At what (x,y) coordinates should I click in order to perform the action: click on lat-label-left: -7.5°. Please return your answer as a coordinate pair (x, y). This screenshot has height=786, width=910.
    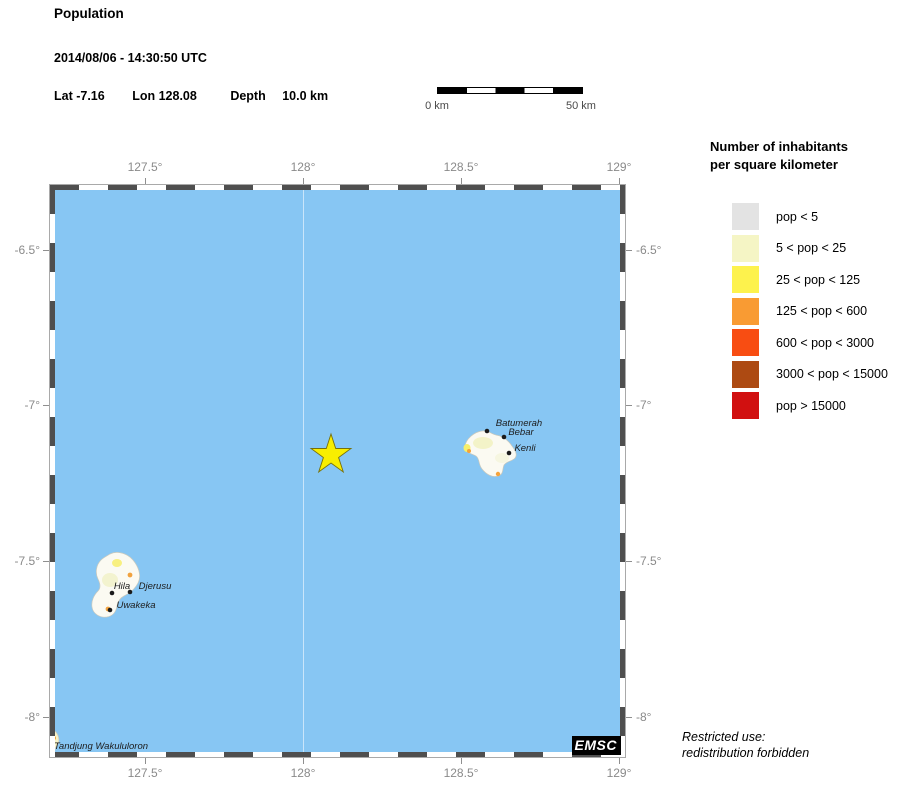
    Looking at the image, I should click on (27, 561).